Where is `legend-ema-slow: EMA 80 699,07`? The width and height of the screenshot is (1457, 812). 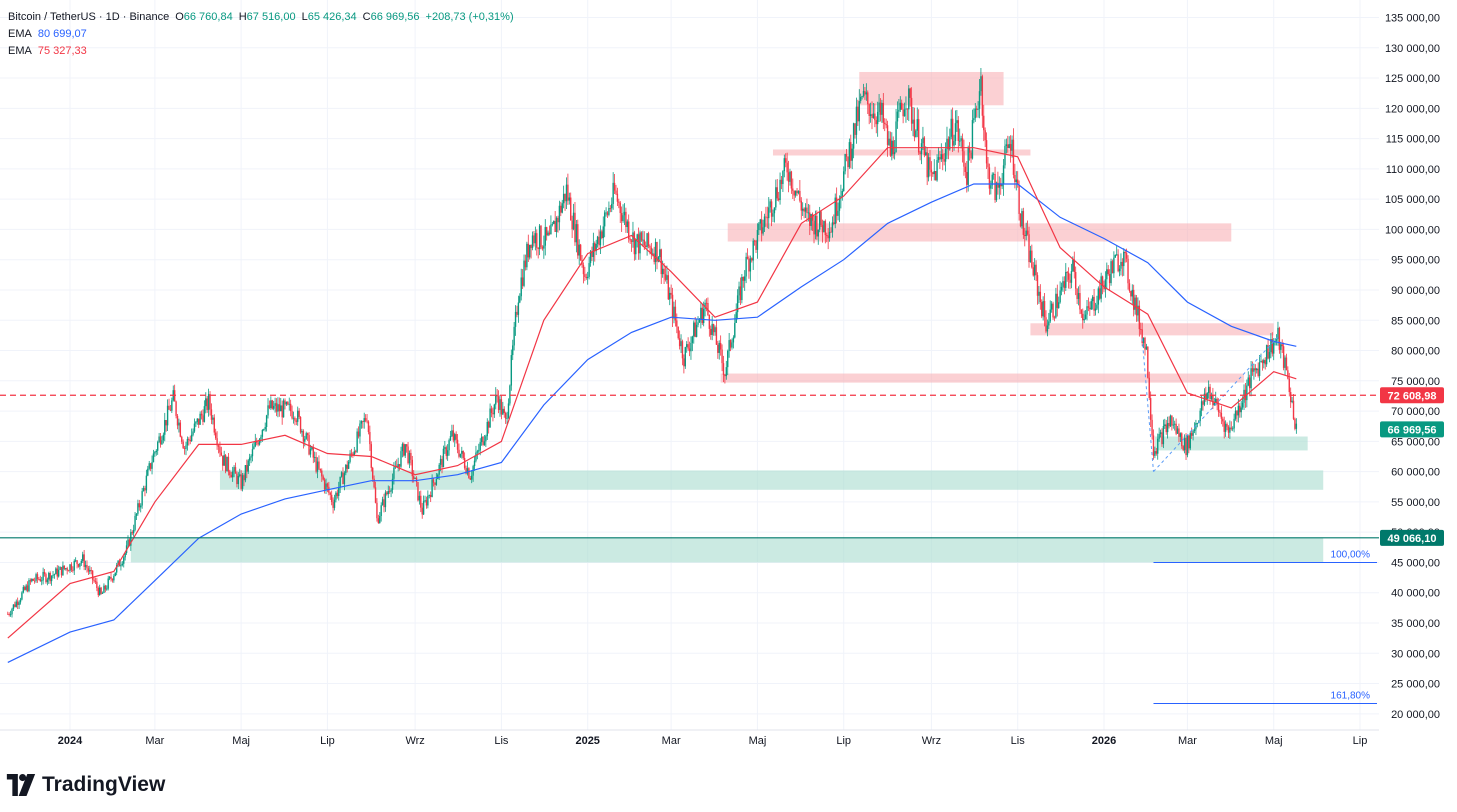
legend-ema-slow: EMA 80 699,07 is located at coordinates (261, 34).